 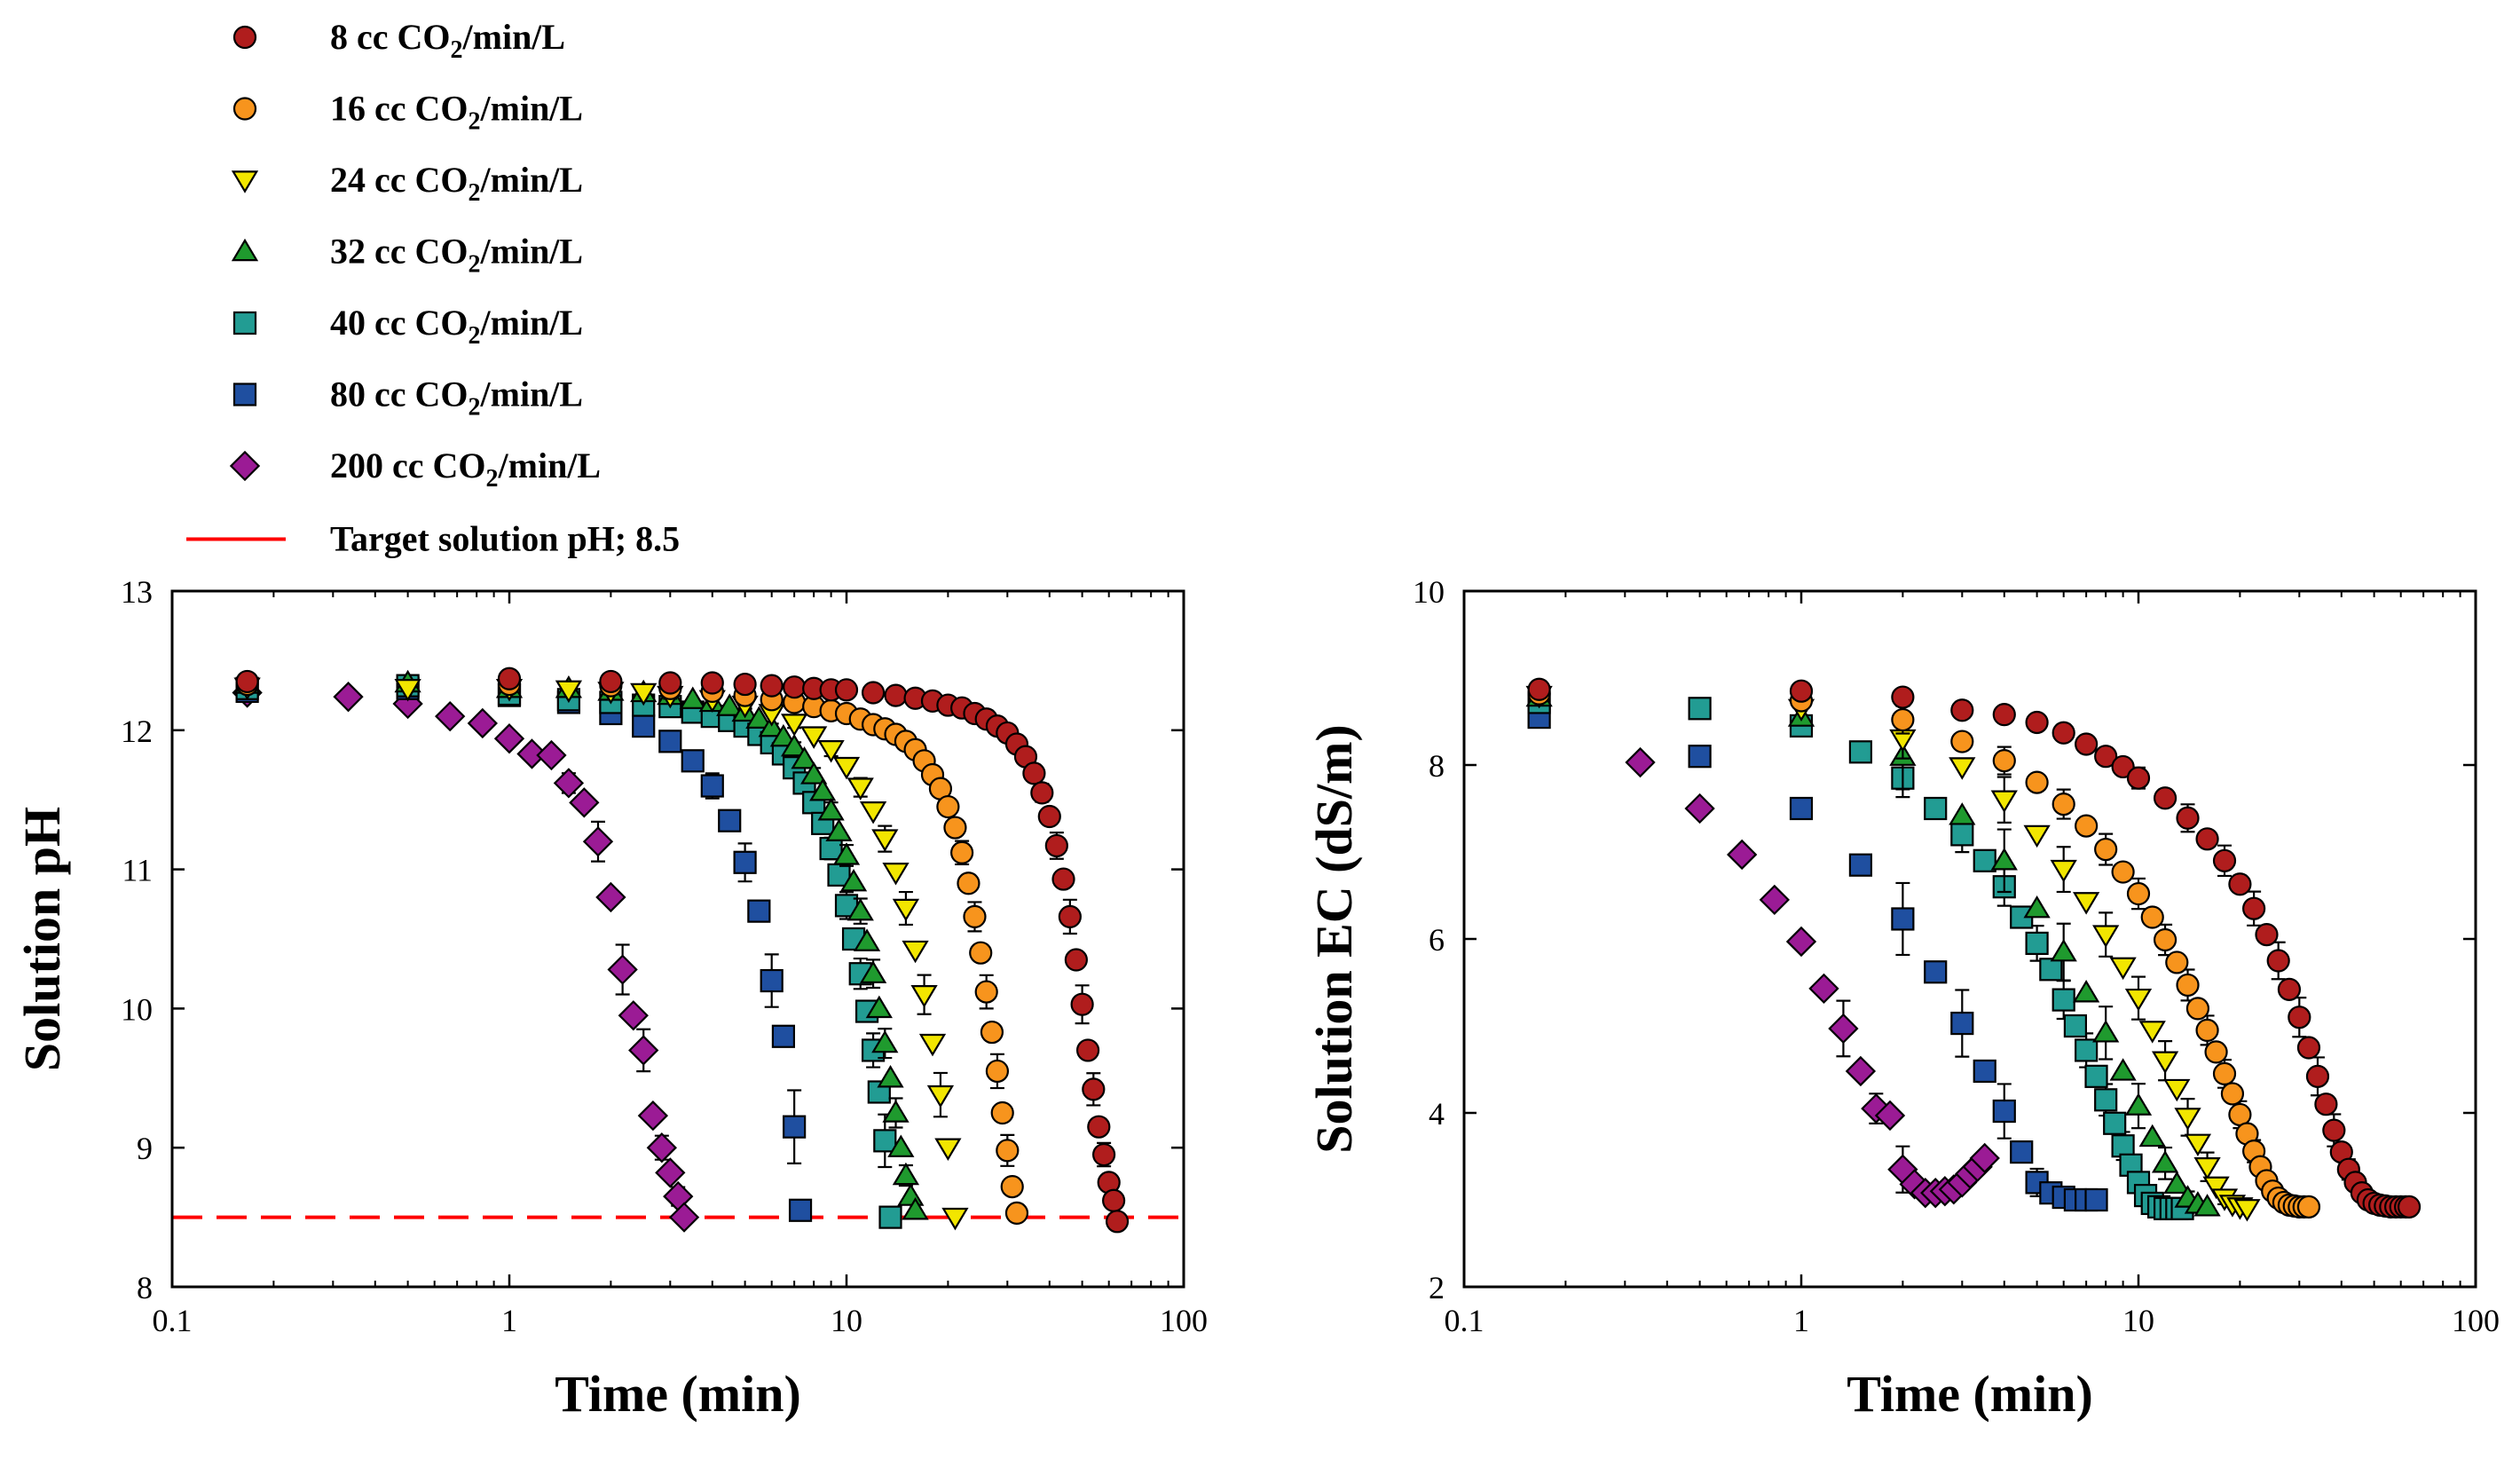 What do you see at coordinates (137, 592) in the screenshot?
I see `y-tick-label: 13` at bounding box center [137, 592].